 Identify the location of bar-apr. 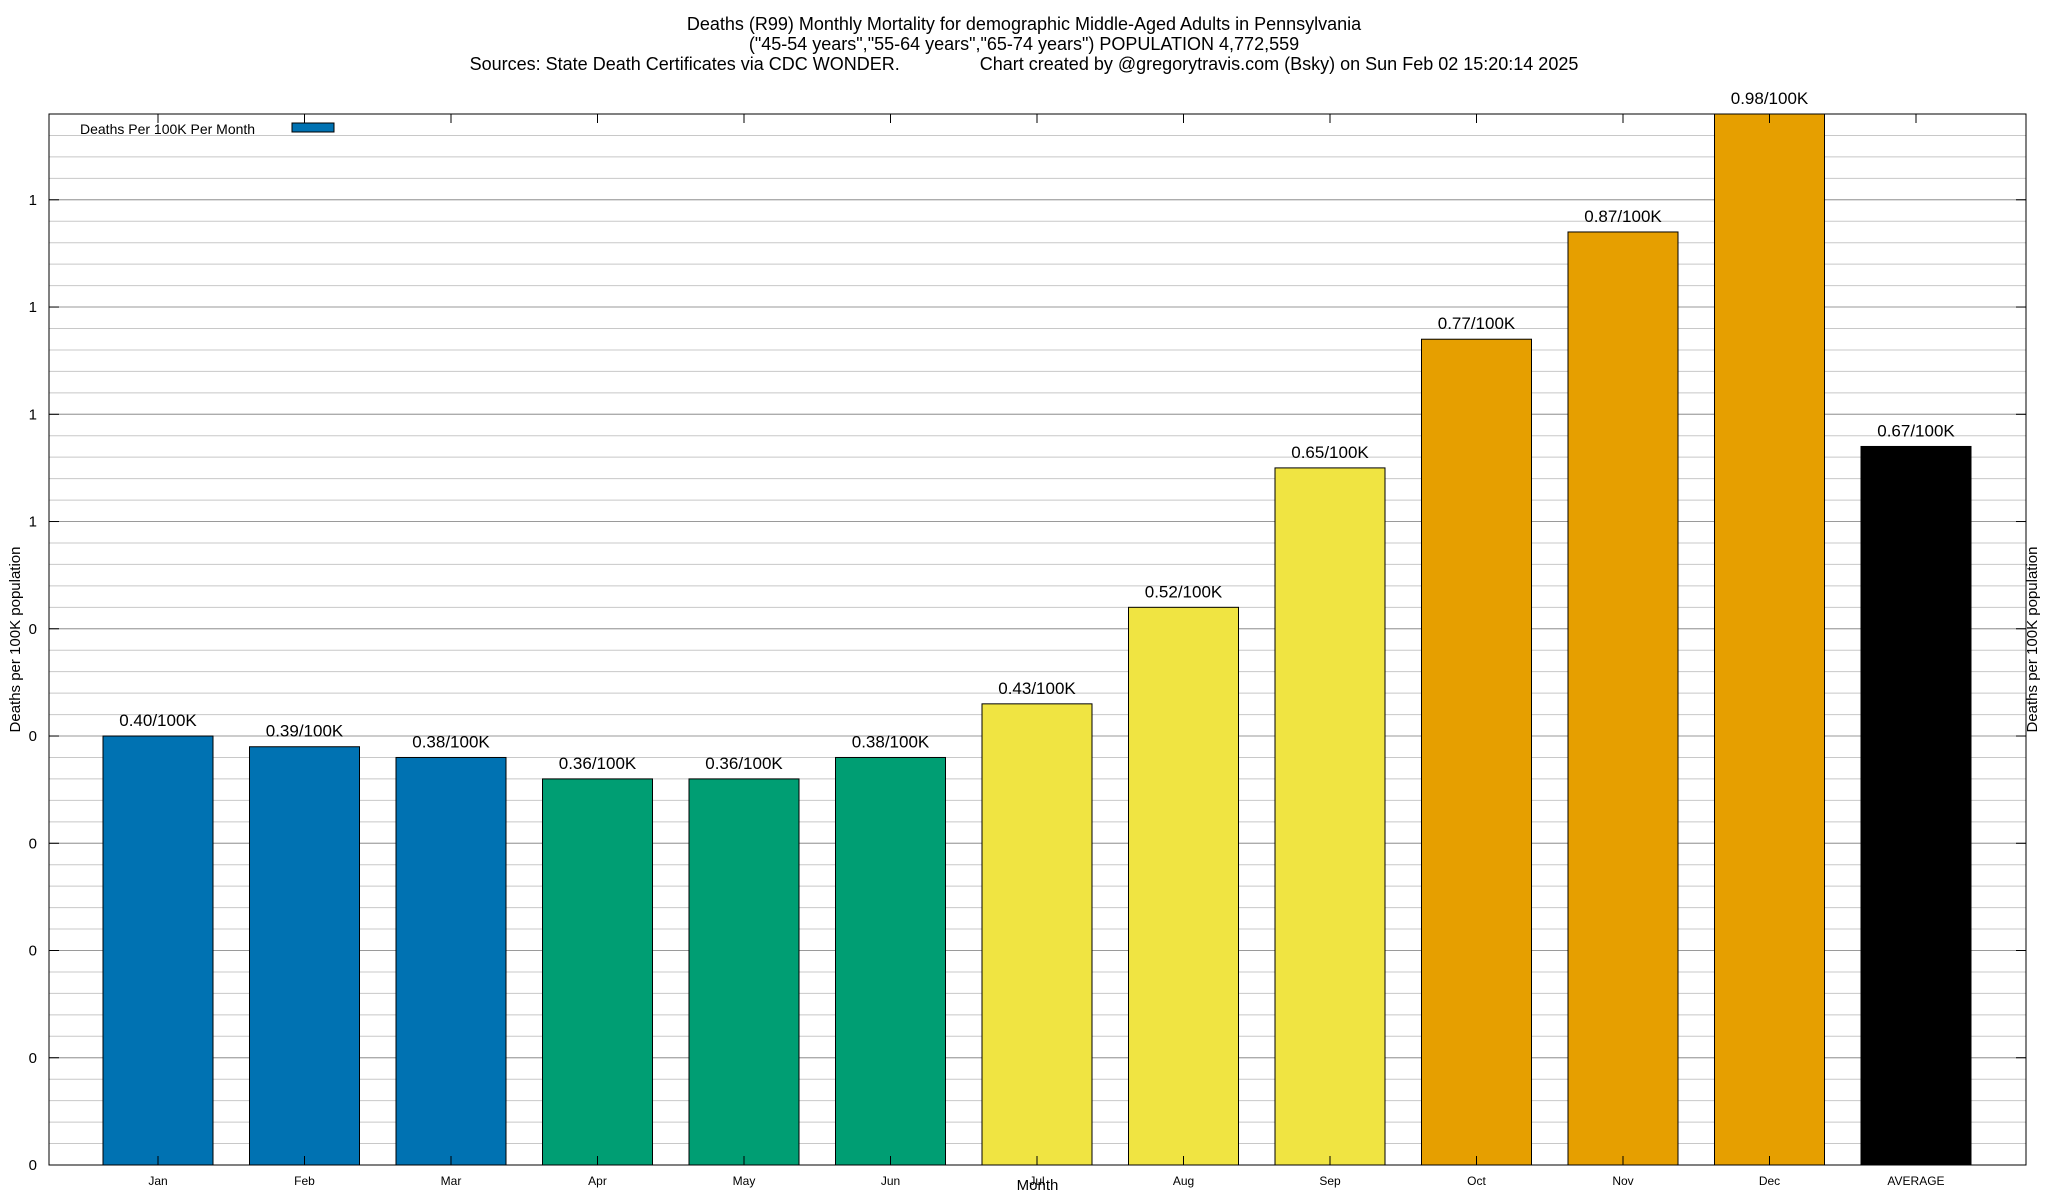
(597, 972).